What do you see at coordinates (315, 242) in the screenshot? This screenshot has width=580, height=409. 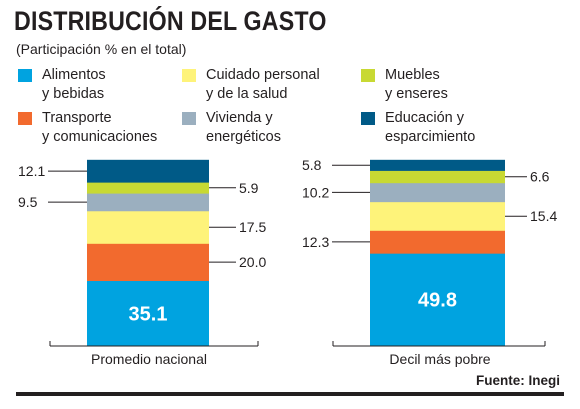 I see `callout-label: 12.3` at bounding box center [315, 242].